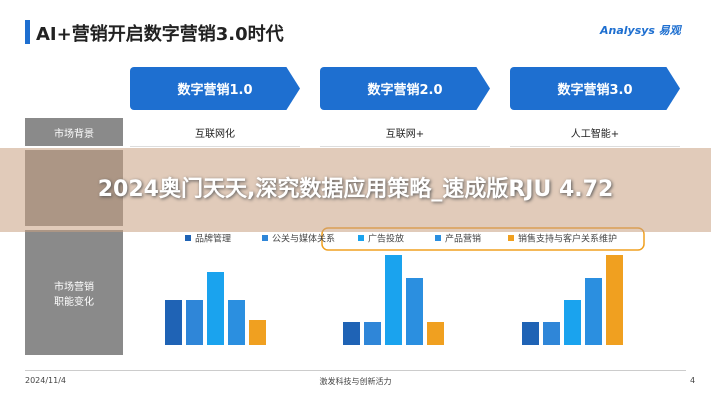 The width and height of the screenshot is (711, 400). What do you see at coordinates (595, 88) in the screenshot?
I see `stage: 数字营销3.0` at bounding box center [595, 88].